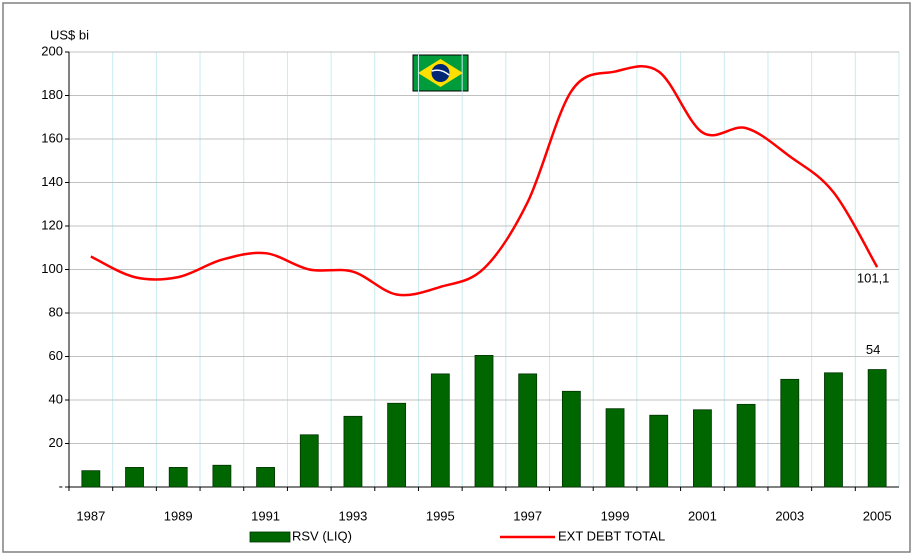  What do you see at coordinates (52, 224) in the screenshot?
I see `y-tick-label: 120` at bounding box center [52, 224].